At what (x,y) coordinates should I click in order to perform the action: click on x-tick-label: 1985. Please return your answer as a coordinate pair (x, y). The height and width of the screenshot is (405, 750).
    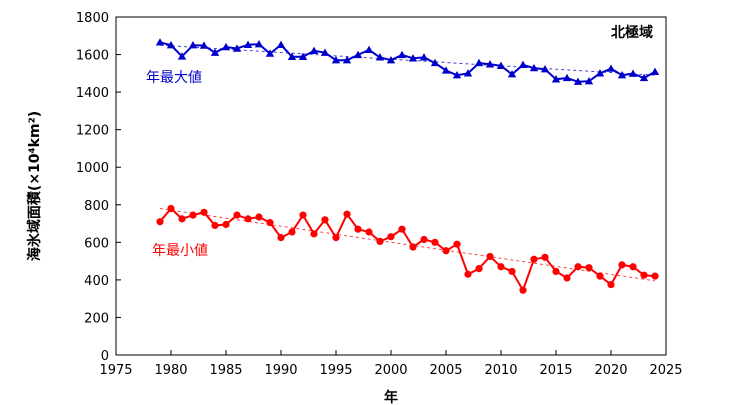
    Looking at the image, I should click on (225, 370).